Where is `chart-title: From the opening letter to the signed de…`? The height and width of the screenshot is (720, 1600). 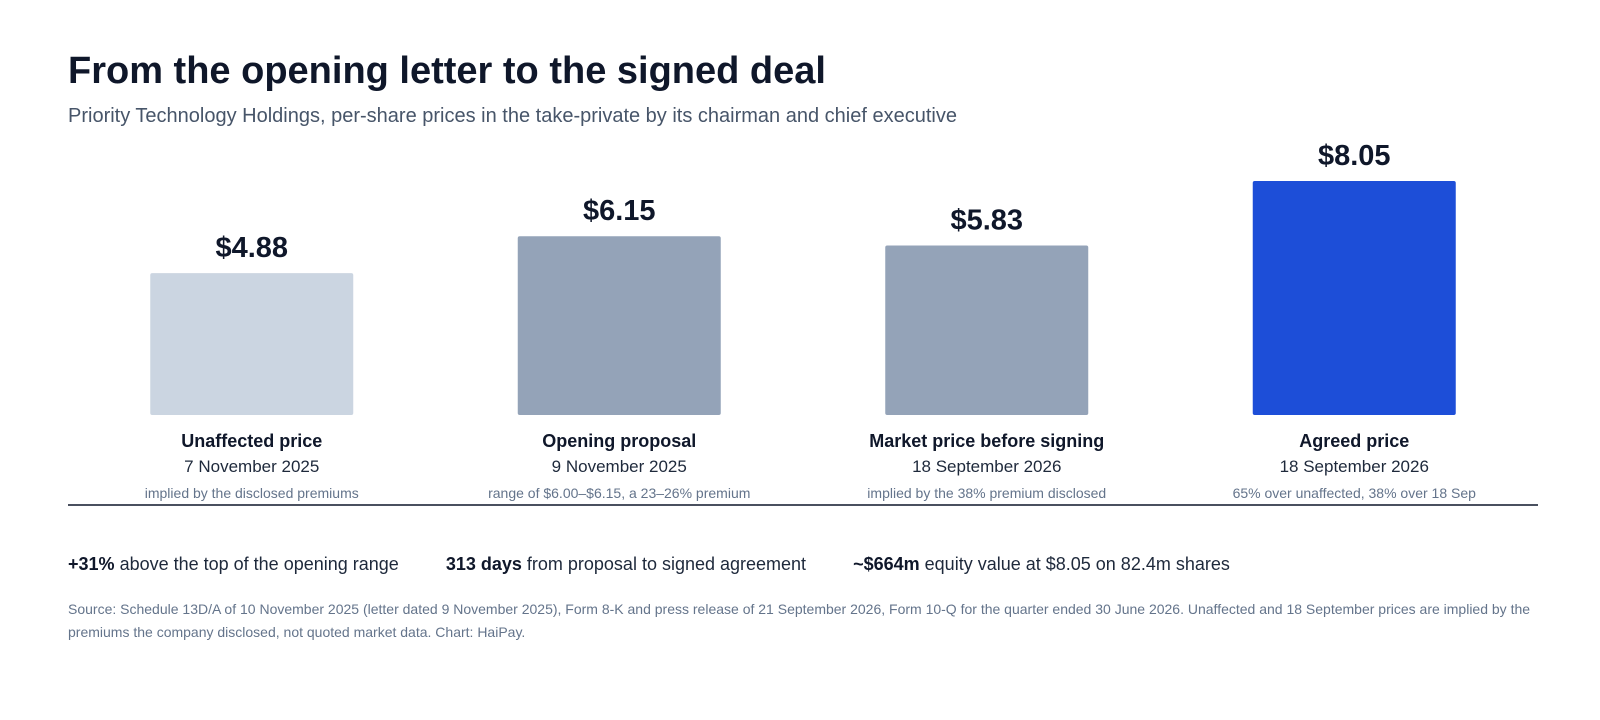
chart-title: From the opening letter to the signed de… is located at coordinates (447, 71).